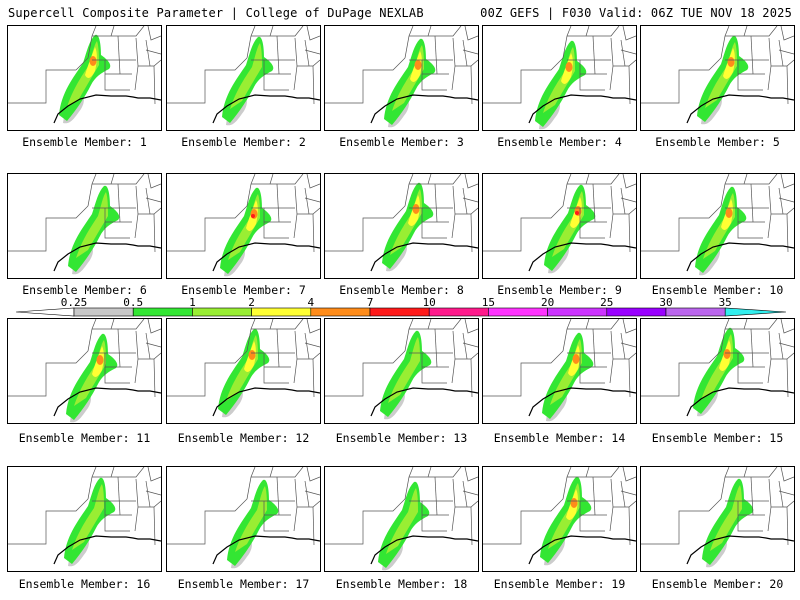 This screenshot has width=800, height=600. What do you see at coordinates (458, 312) in the screenshot?
I see `colorbar-segment` at bounding box center [458, 312].